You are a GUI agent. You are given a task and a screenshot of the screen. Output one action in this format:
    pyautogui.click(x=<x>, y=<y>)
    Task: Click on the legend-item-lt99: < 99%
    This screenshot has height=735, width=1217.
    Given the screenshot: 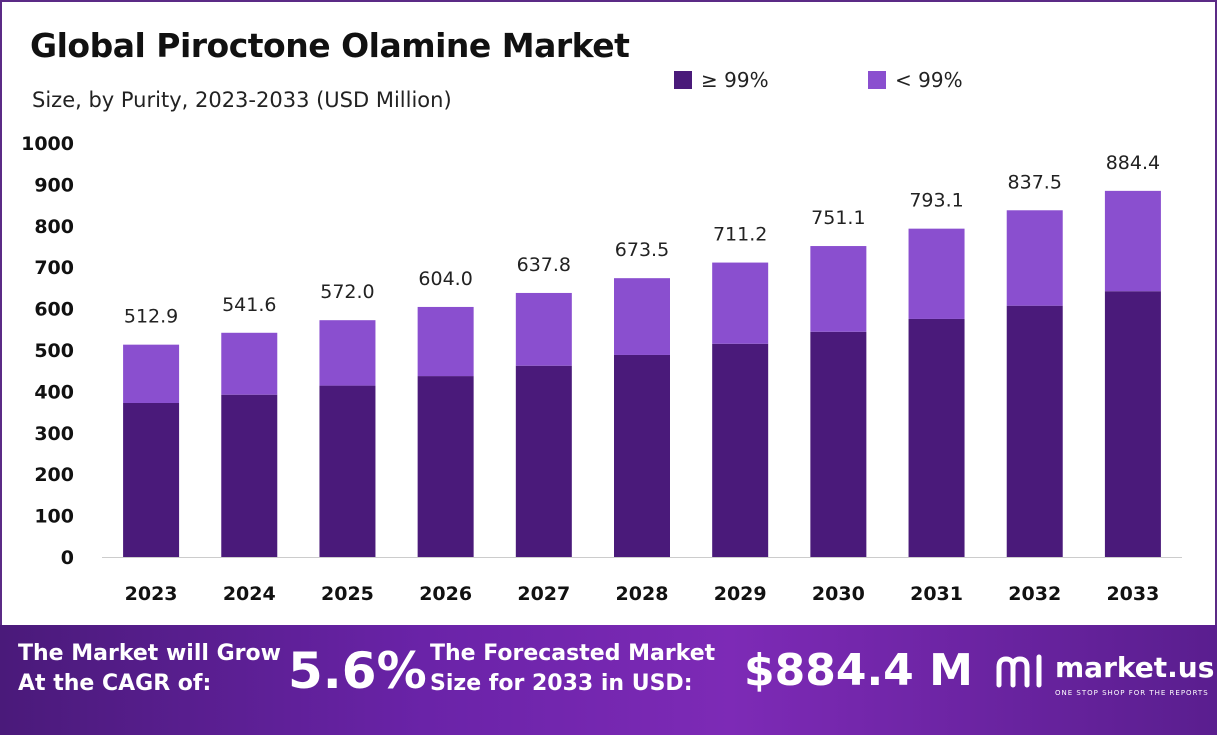 What is the action you would take?
    pyautogui.click(x=915, y=80)
    